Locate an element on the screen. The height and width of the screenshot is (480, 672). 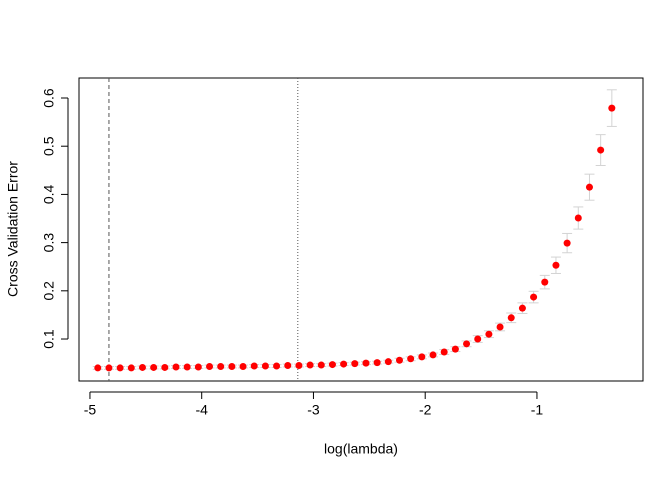
x-axis-label: log(lambda) is located at coordinates (361, 449).